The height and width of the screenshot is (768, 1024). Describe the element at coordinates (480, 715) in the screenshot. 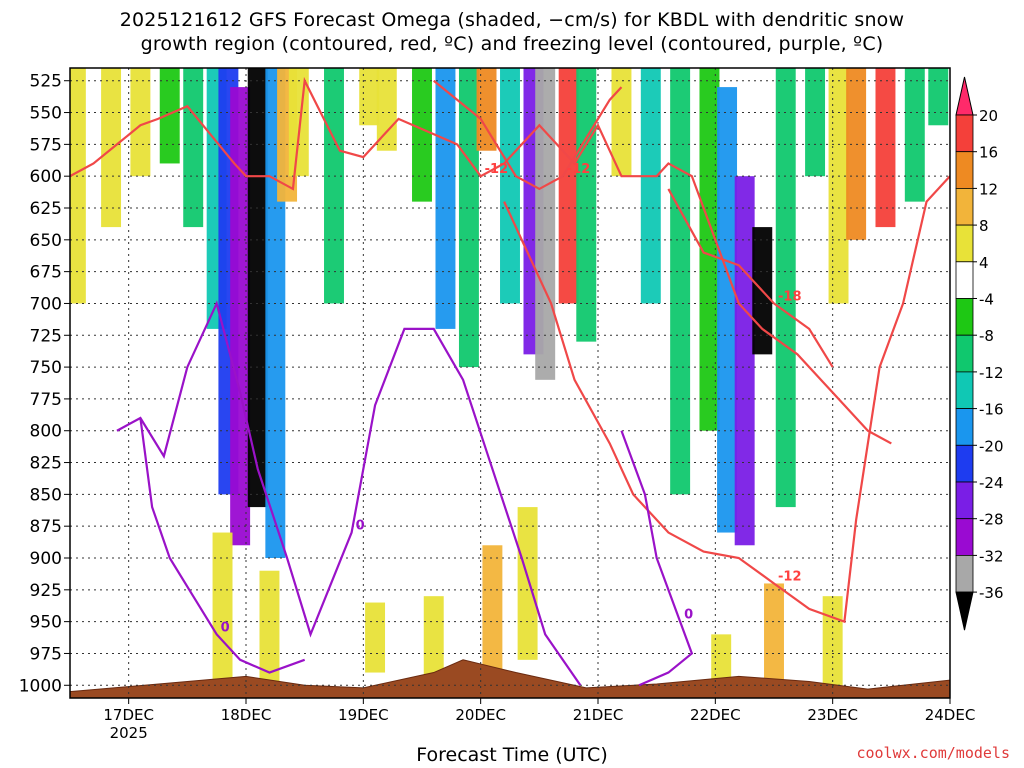

I see `x-tick-label: 20DEC` at that location.